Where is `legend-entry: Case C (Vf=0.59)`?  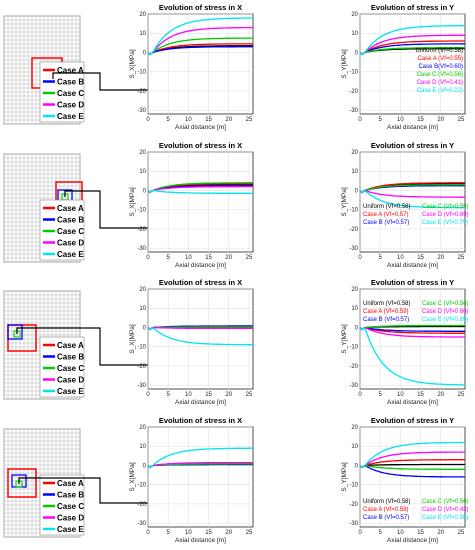 legend-entry: Case C (Vf=0.59) is located at coordinates (445, 207).